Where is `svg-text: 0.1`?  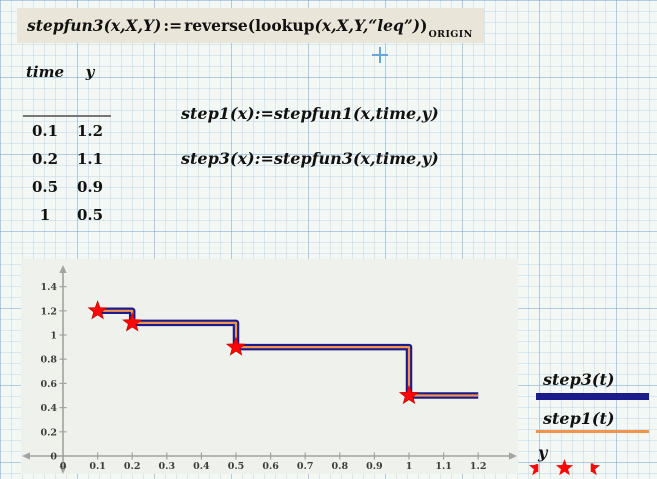 svg-text: 0.1 is located at coordinates (97, 466).